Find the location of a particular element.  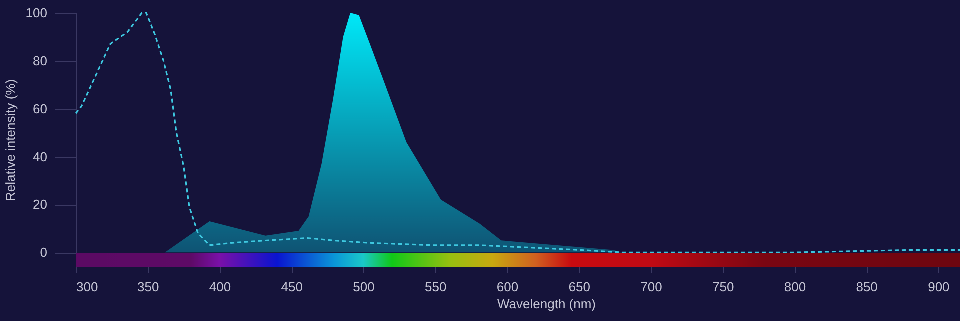

x-tick-label: 300 is located at coordinates (87, 287).